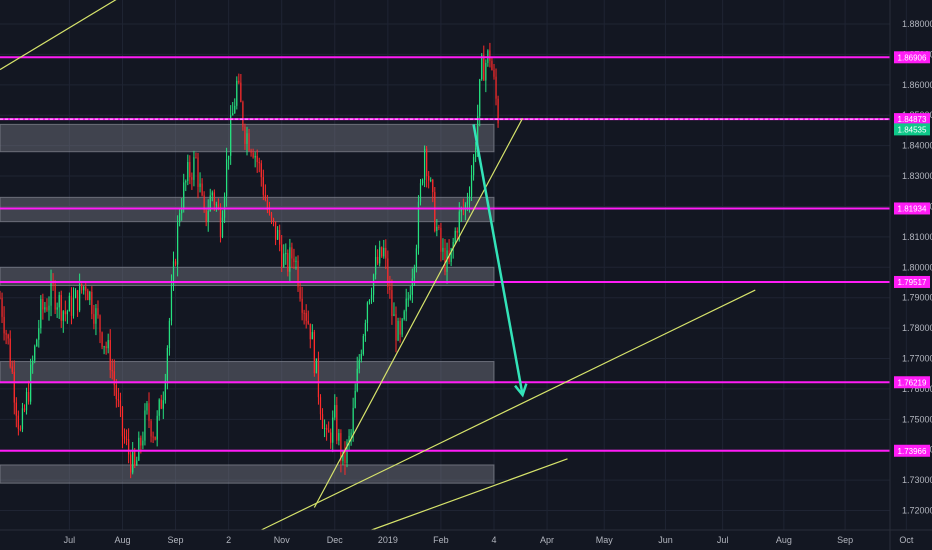 Image resolution: width=932 pixels, height=550 pixels. What do you see at coordinates (605, 540) in the screenshot?
I see `x-tick-label: May` at bounding box center [605, 540].